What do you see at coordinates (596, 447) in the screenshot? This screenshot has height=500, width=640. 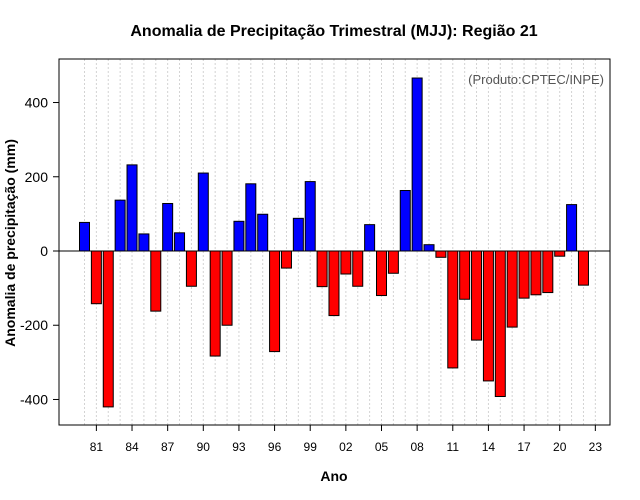 I see `x-tick-label: 23` at bounding box center [596, 447].